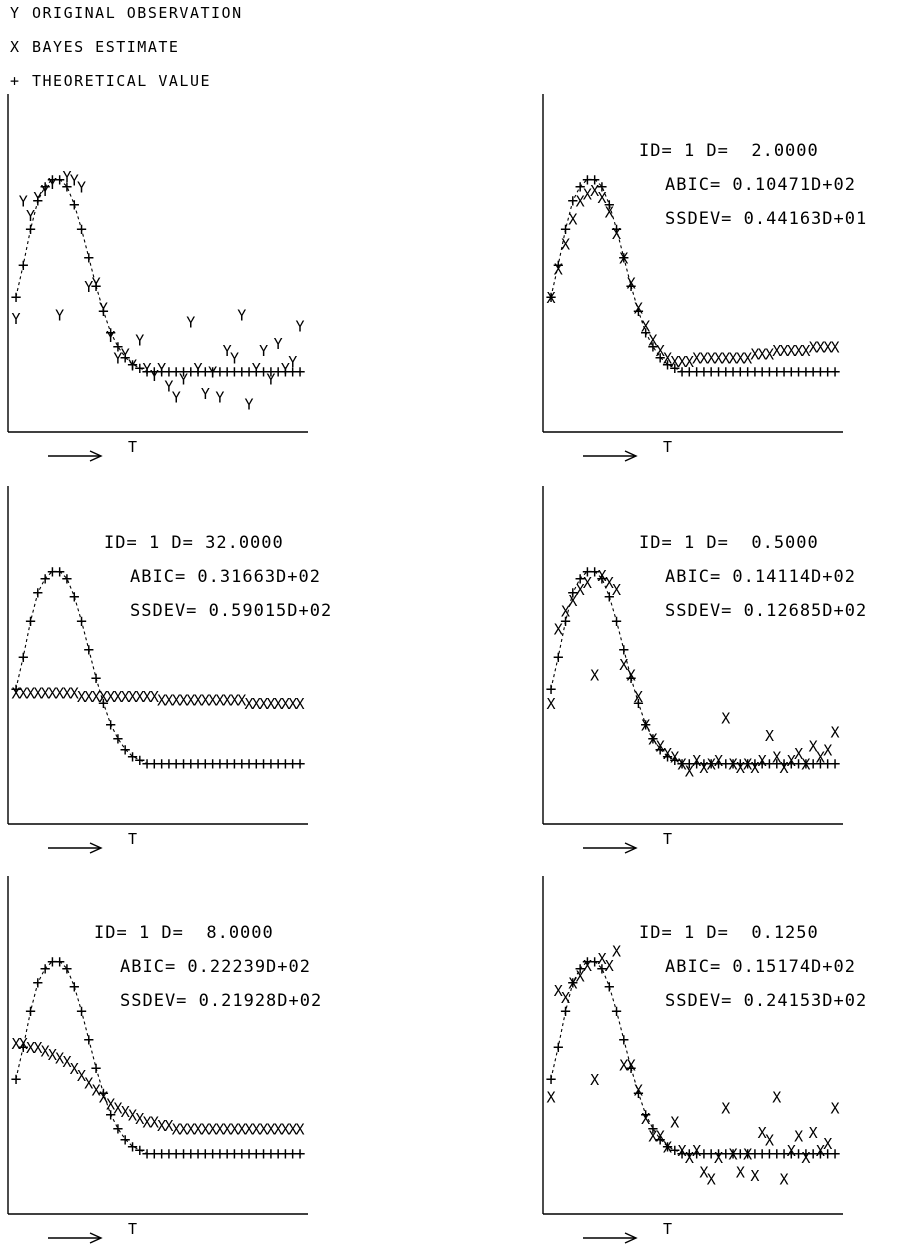 Image resolution: width=911 pixels, height=1246 pixels. I want to click on annotation-ssdev: SSDEV= 0.59015D+02, so click(231, 611).